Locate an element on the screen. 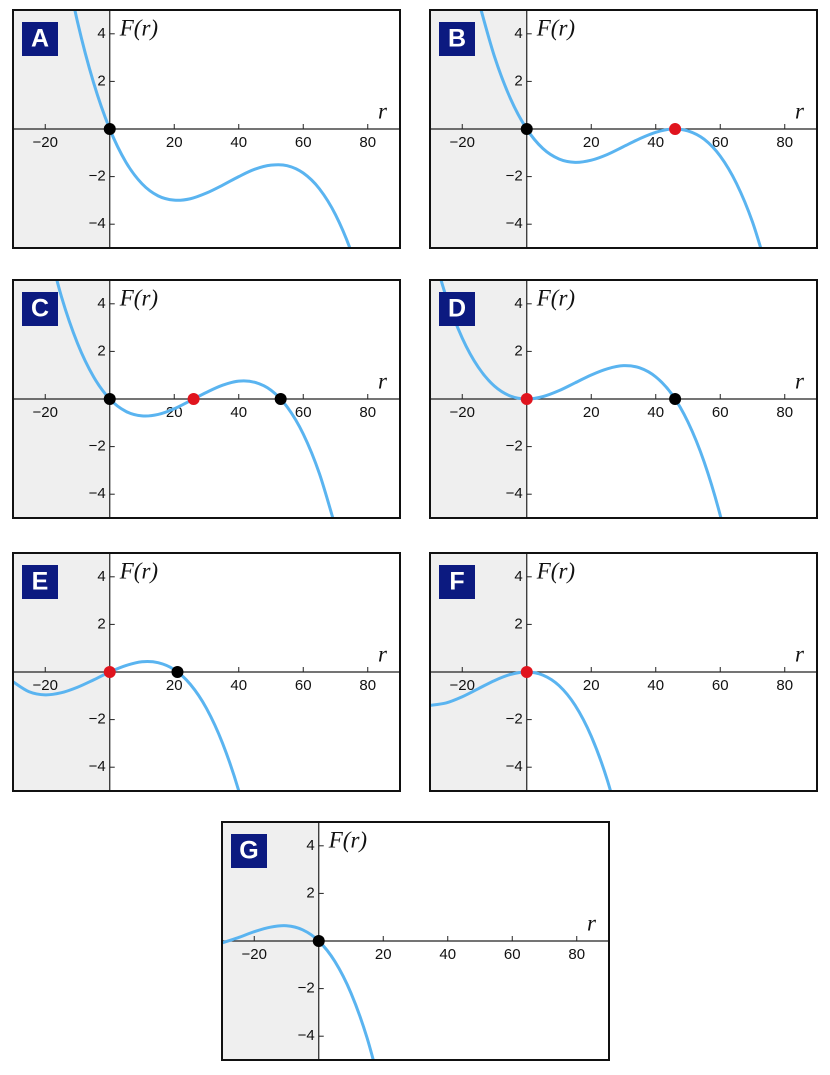  panel-label: G is located at coordinates (248, 851).